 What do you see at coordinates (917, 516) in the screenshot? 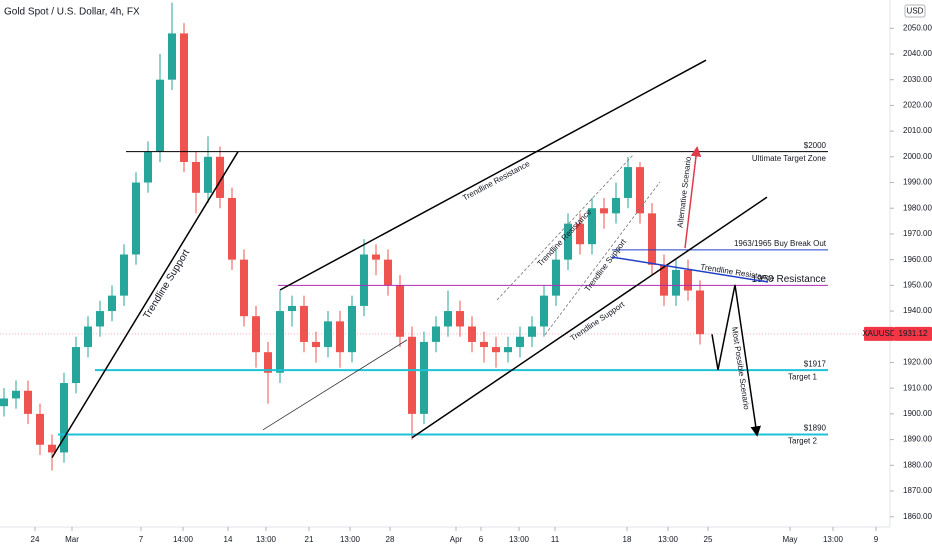
I see `y-tick-label: 1860.00` at bounding box center [917, 516].